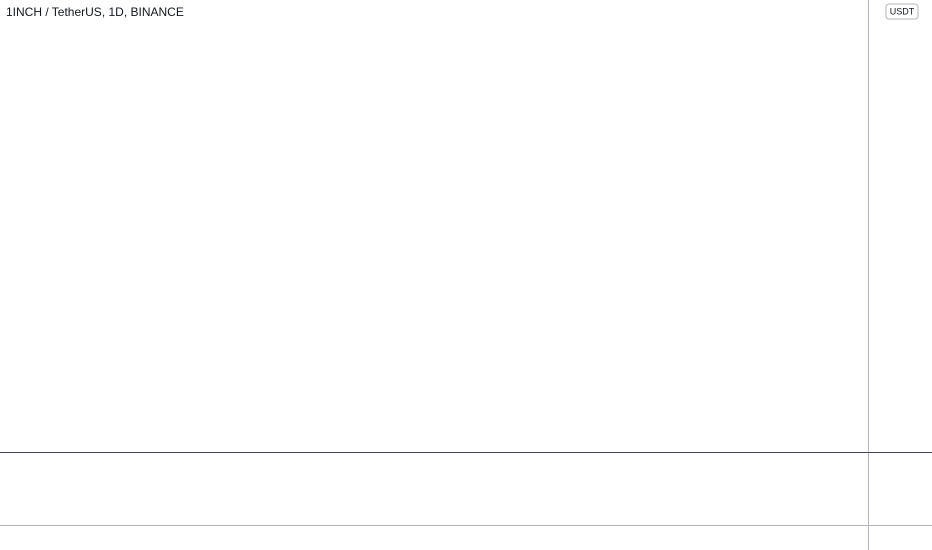 The height and width of the screenshot is (550, 932). I want to click on currency-box, so click(902, 11).